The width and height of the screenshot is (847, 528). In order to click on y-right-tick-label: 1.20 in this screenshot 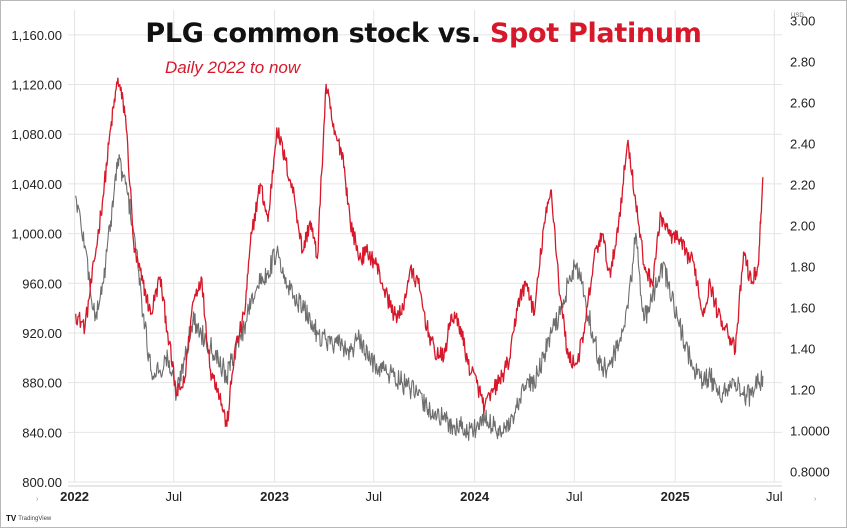, I will do `click(802, 390)`.